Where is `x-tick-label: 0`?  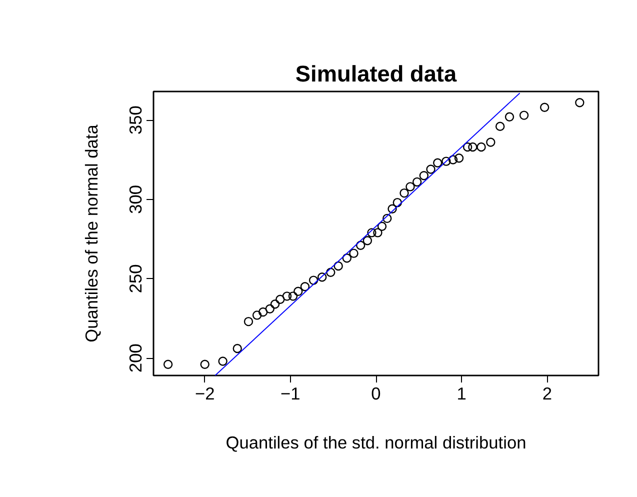 x-tick-label: 0 is located at coordinates (376, 394).